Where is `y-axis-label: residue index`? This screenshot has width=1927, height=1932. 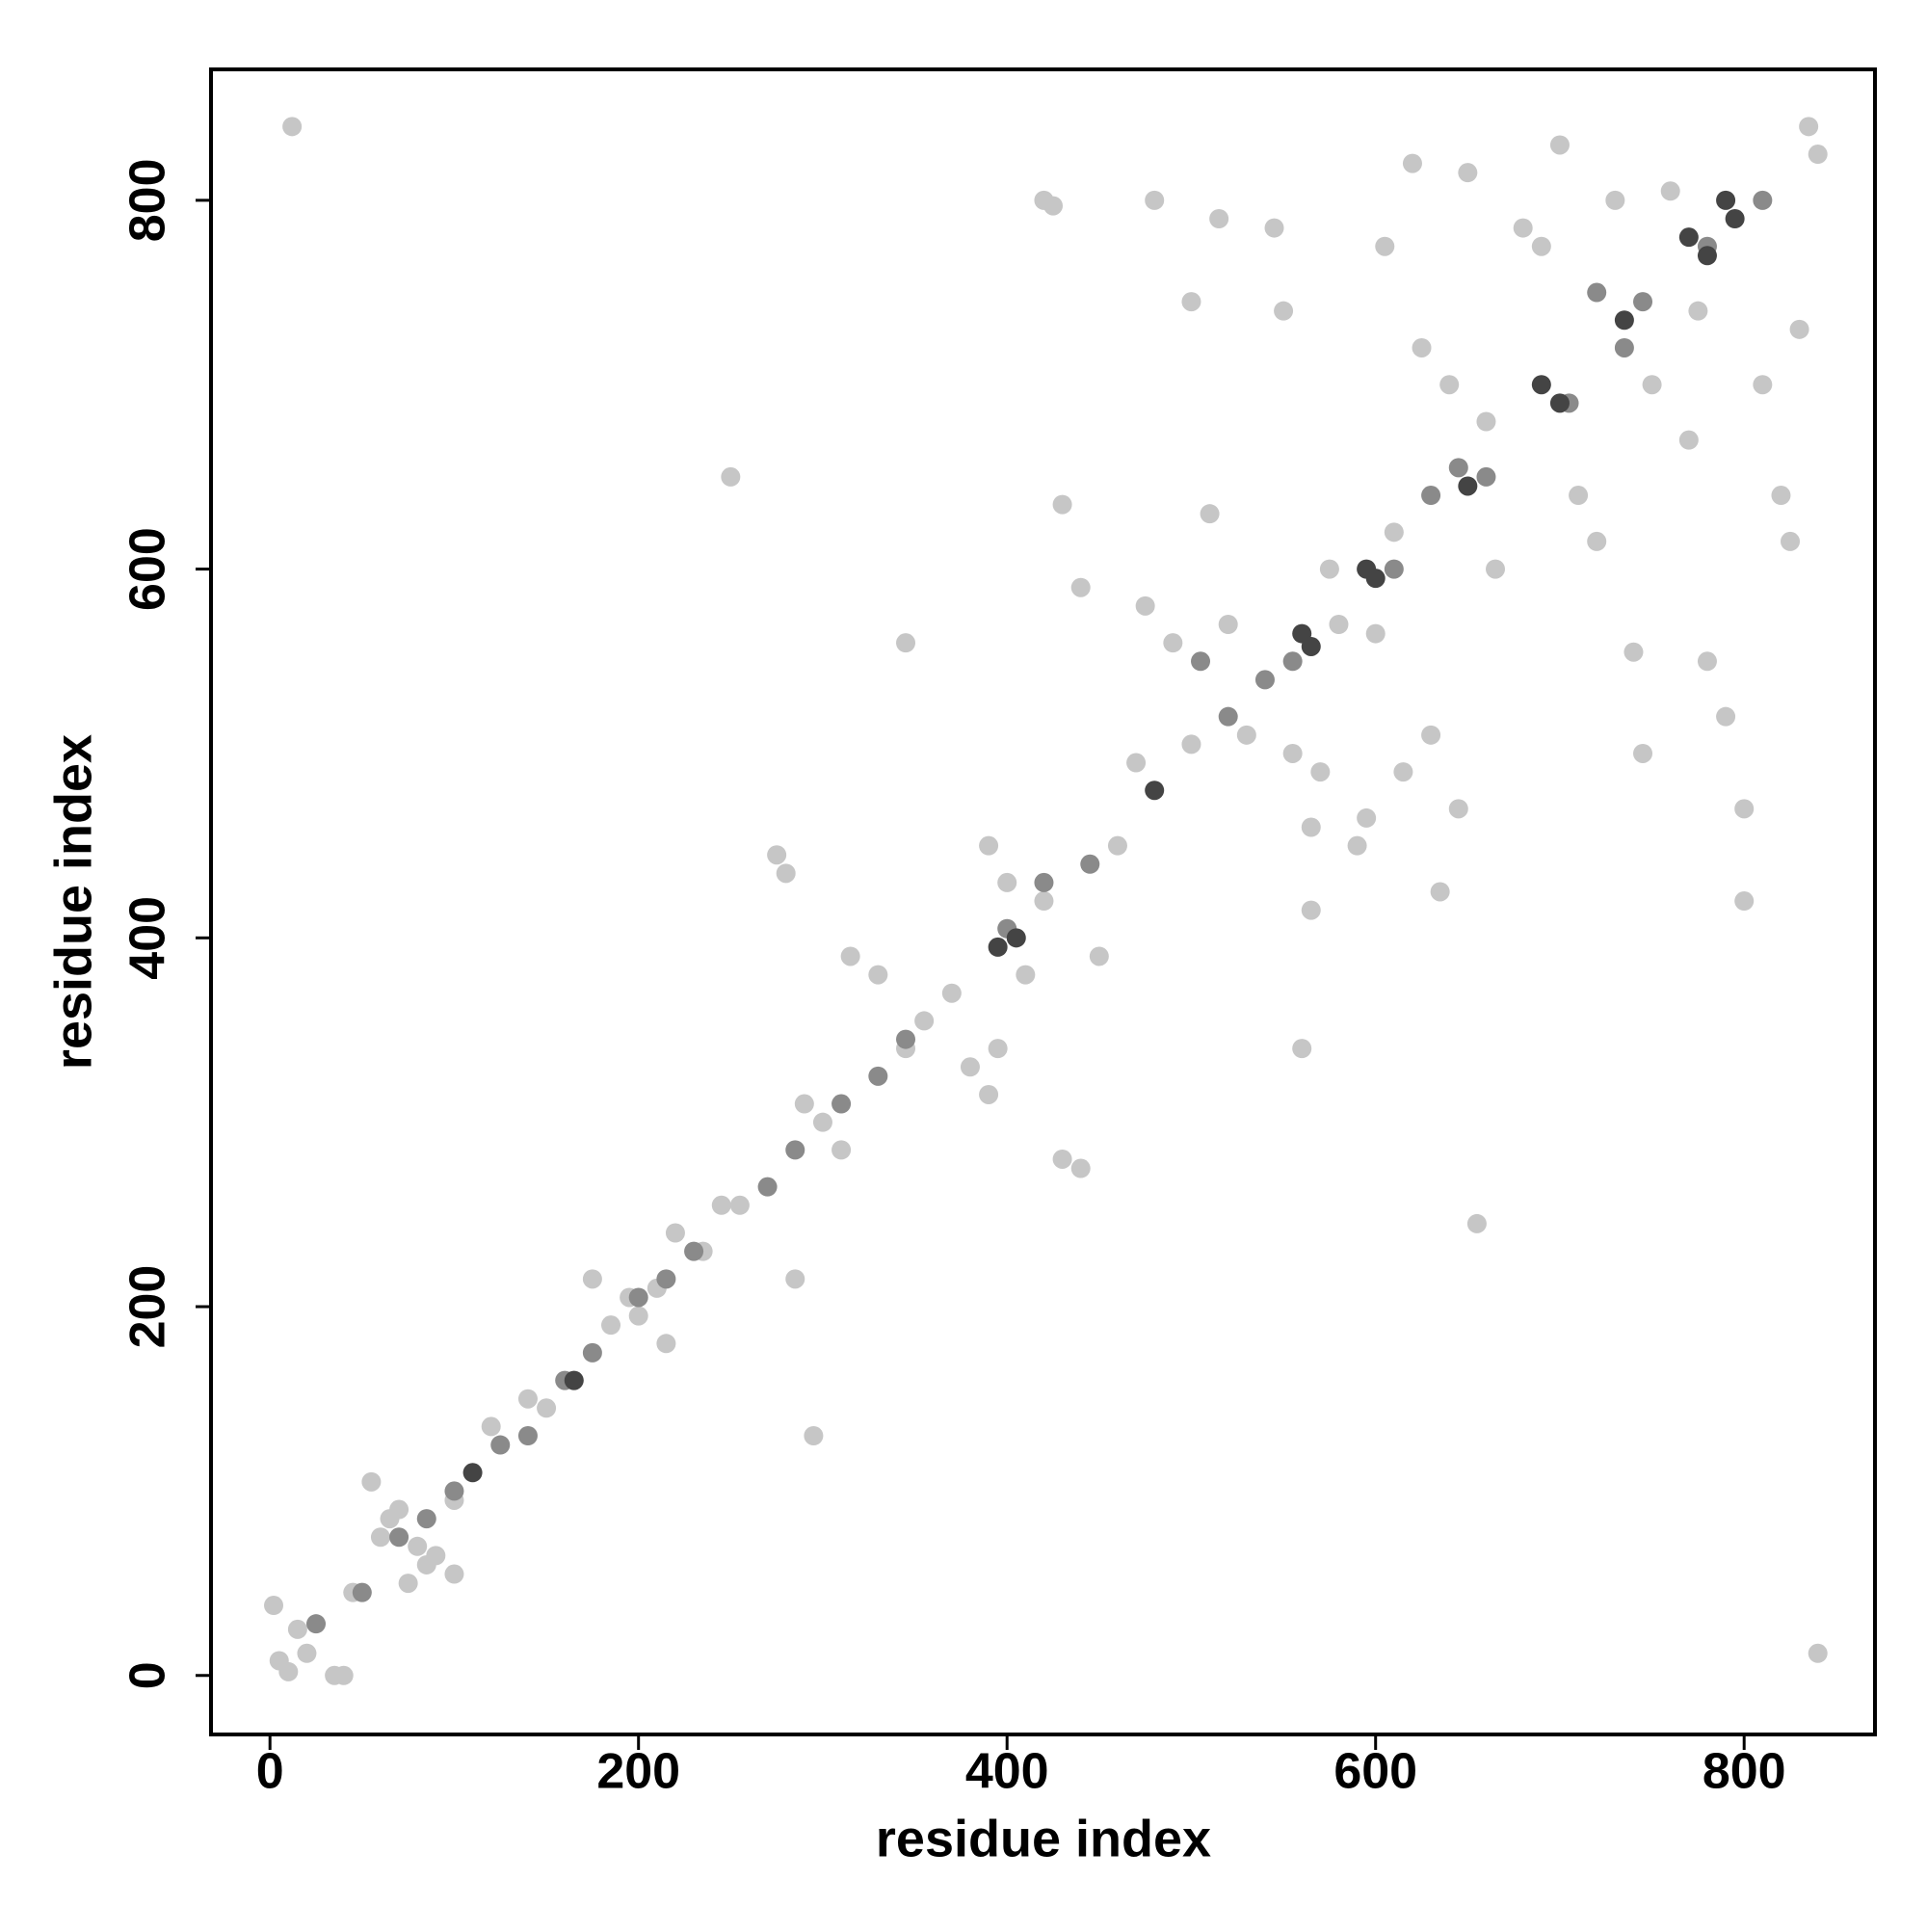 y-axis-label: residue index is located at coordinates (73, 902).